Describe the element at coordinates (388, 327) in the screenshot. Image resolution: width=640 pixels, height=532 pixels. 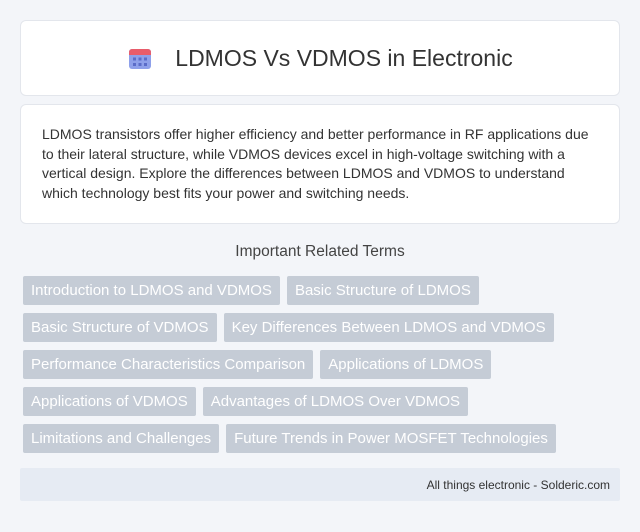
I see `tag-key-differences: Key Differences Between LDMOS and VDMOS` at that location.